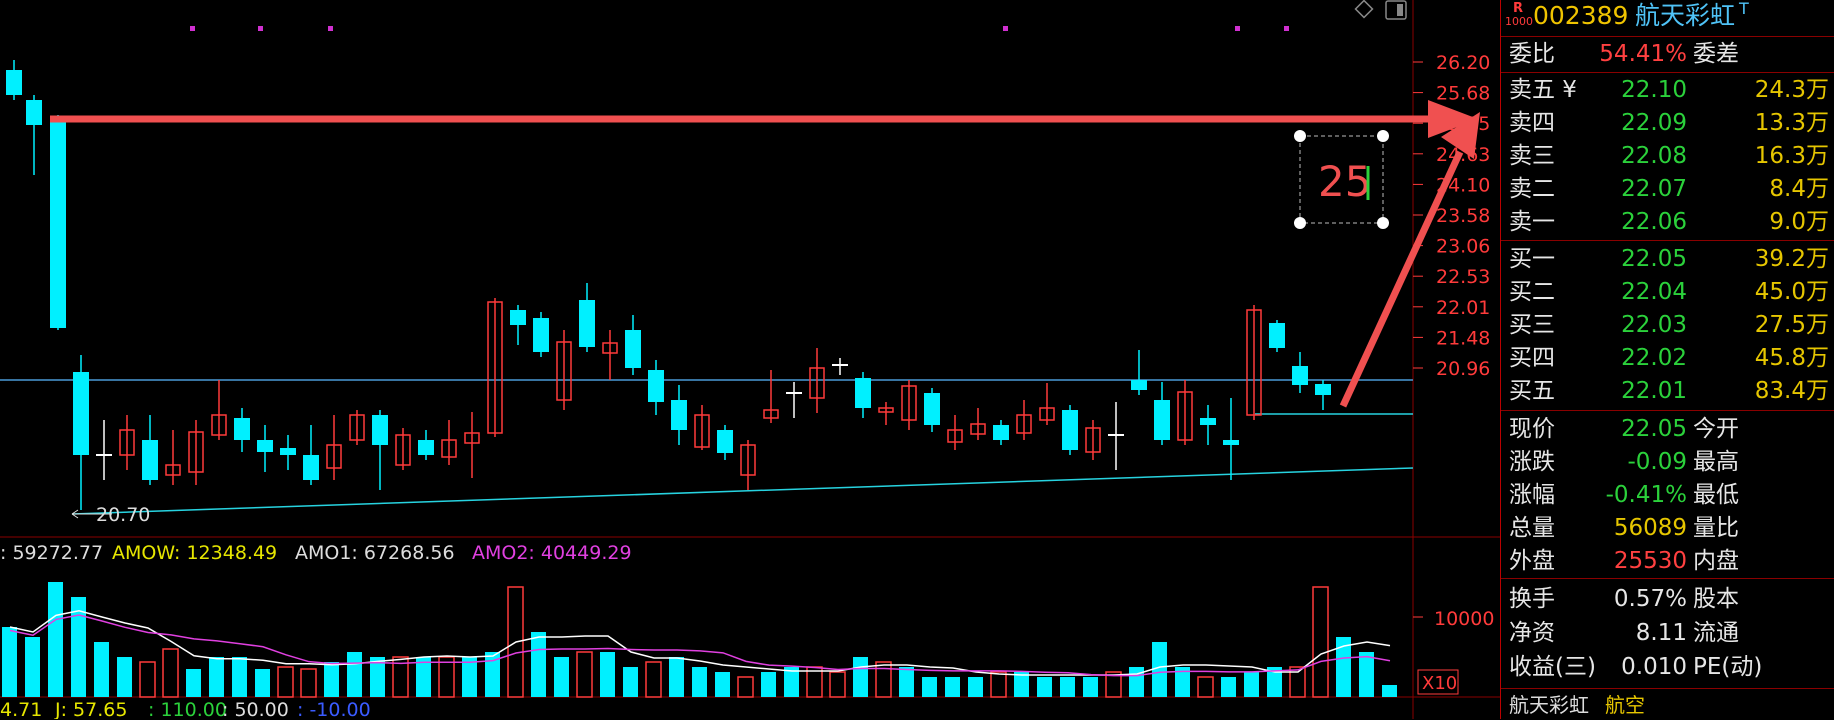 The image size is (1834, 720). What do you see at coordinates (1463, 369) in the screenshot?
I see `price-tick-label: 20.96` at bounding box center [1463, 369].